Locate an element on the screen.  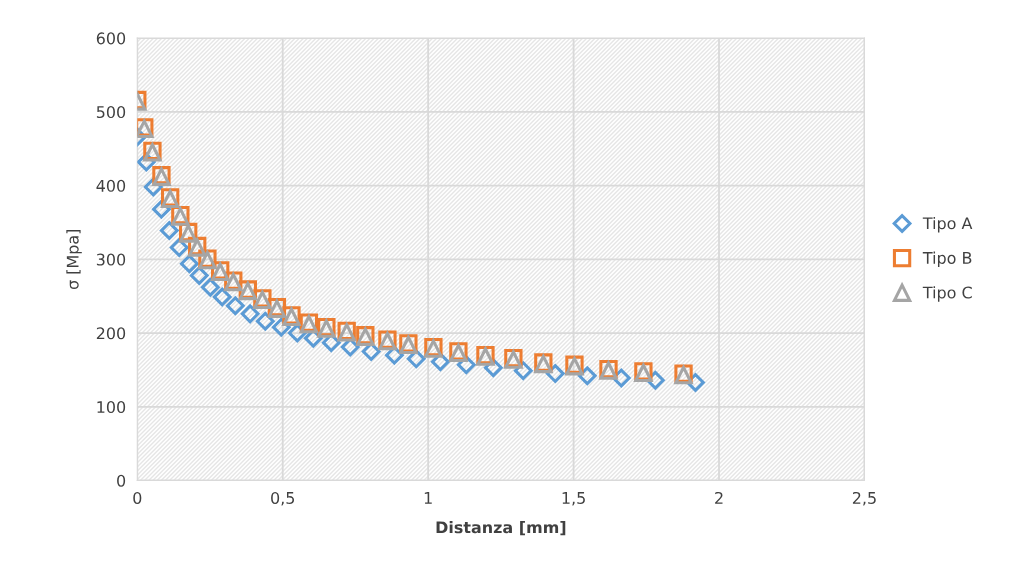
y-tick-label: 100 is located at coordinates (111, 407).